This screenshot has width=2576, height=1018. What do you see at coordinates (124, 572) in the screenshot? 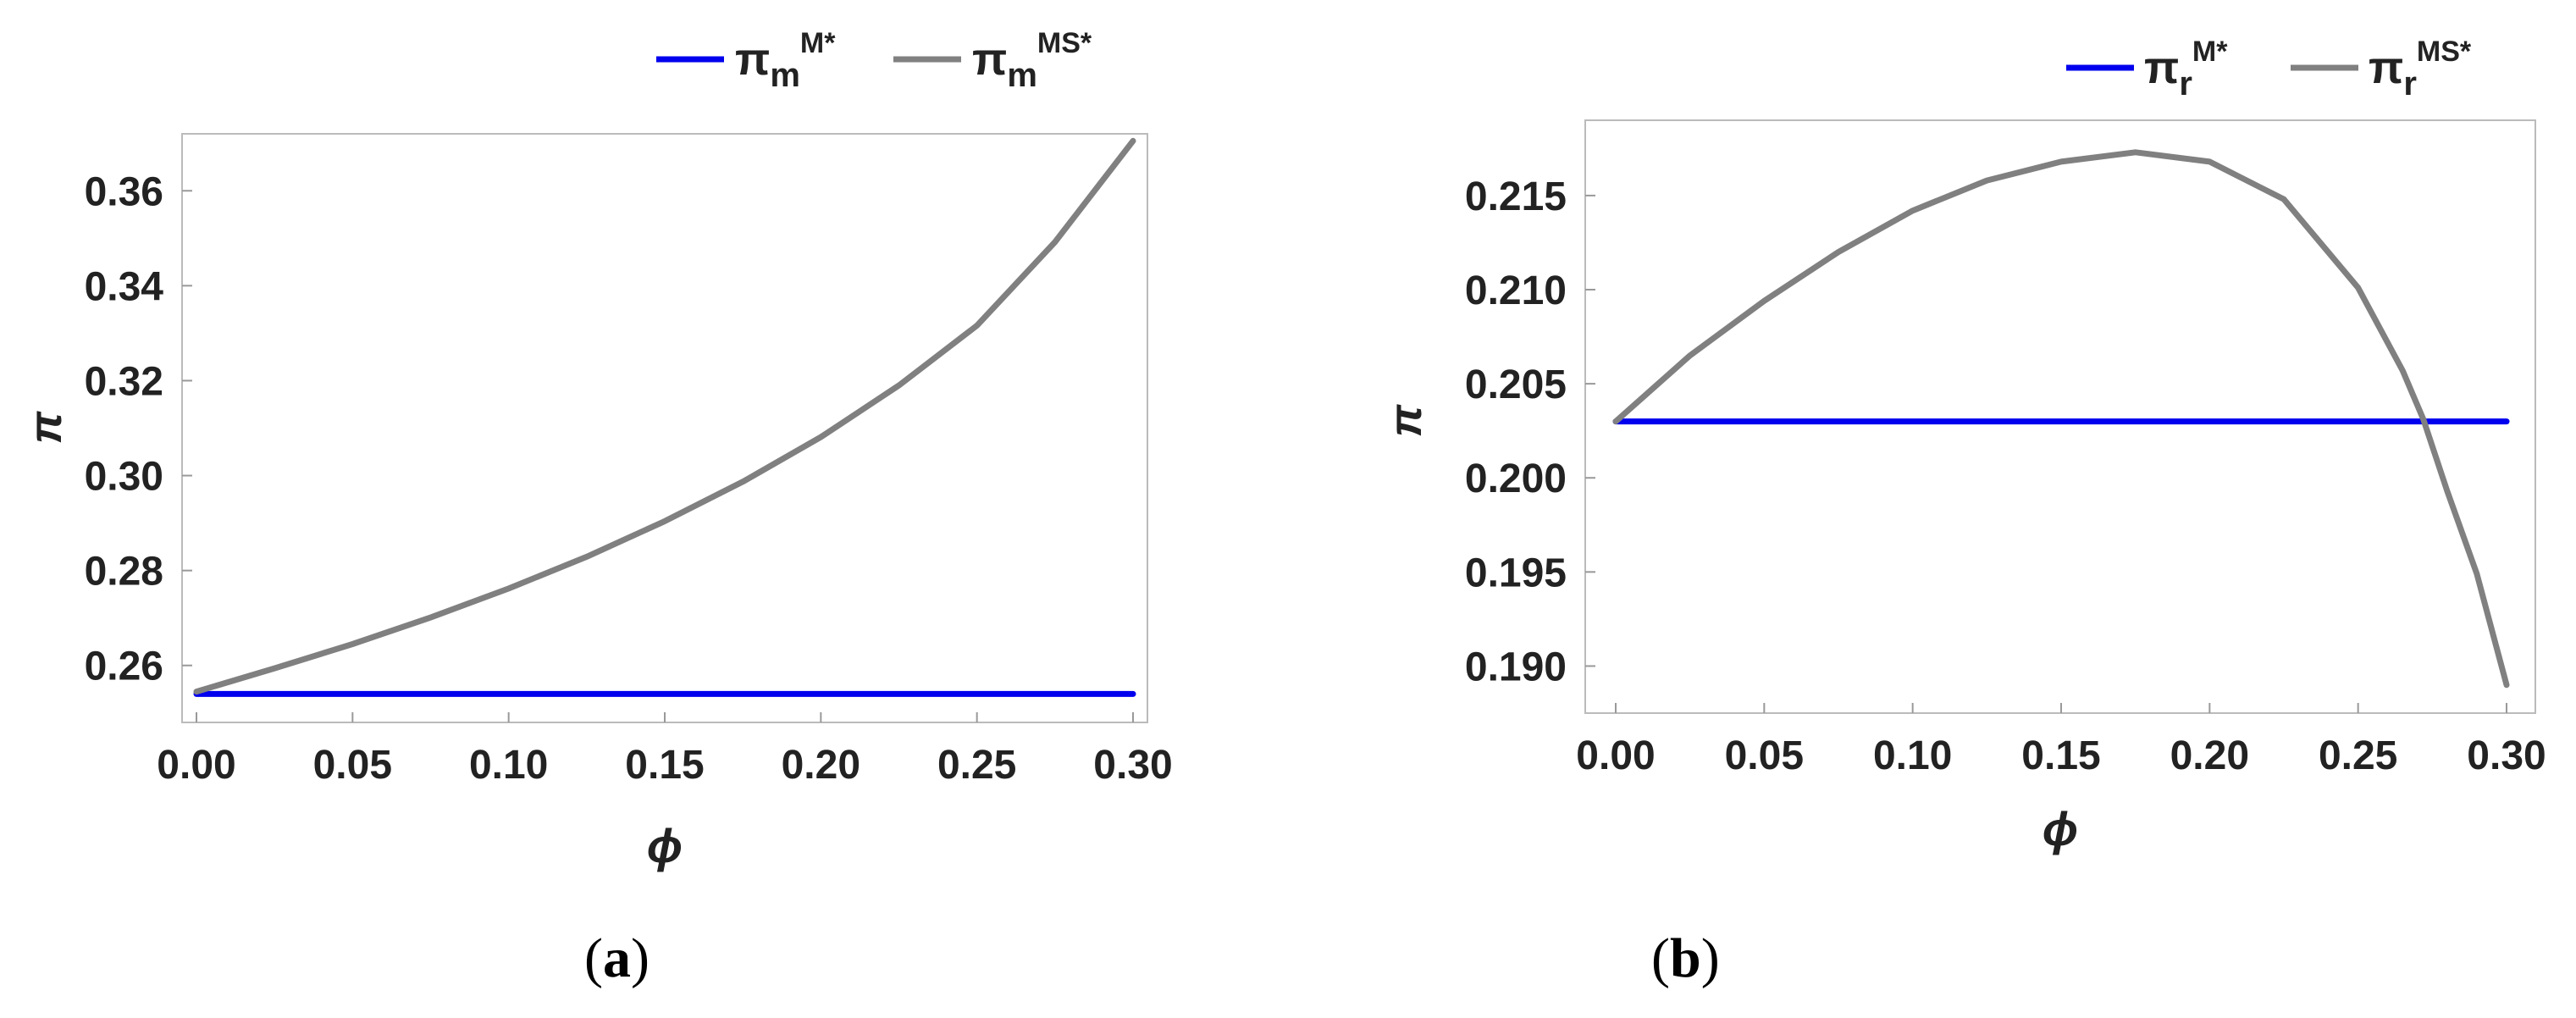
I see `y-tick-label-a-1: 0.28` at bounding box center [124, 572].